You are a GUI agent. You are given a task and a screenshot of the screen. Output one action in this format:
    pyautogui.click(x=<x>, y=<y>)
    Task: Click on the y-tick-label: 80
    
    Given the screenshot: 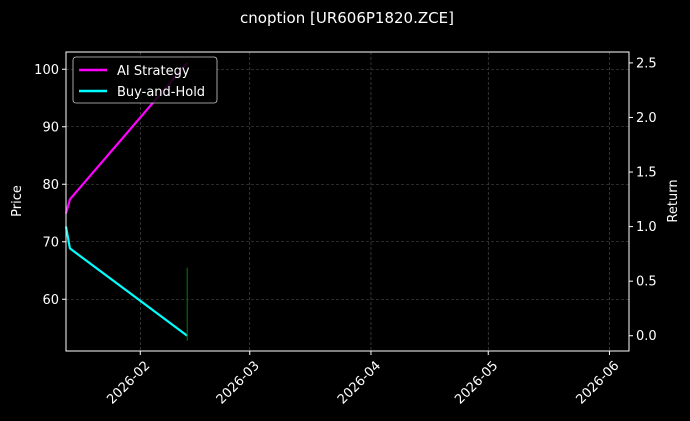 What is the action you would take?
    pyautogui.click(x=50, y=185)
    